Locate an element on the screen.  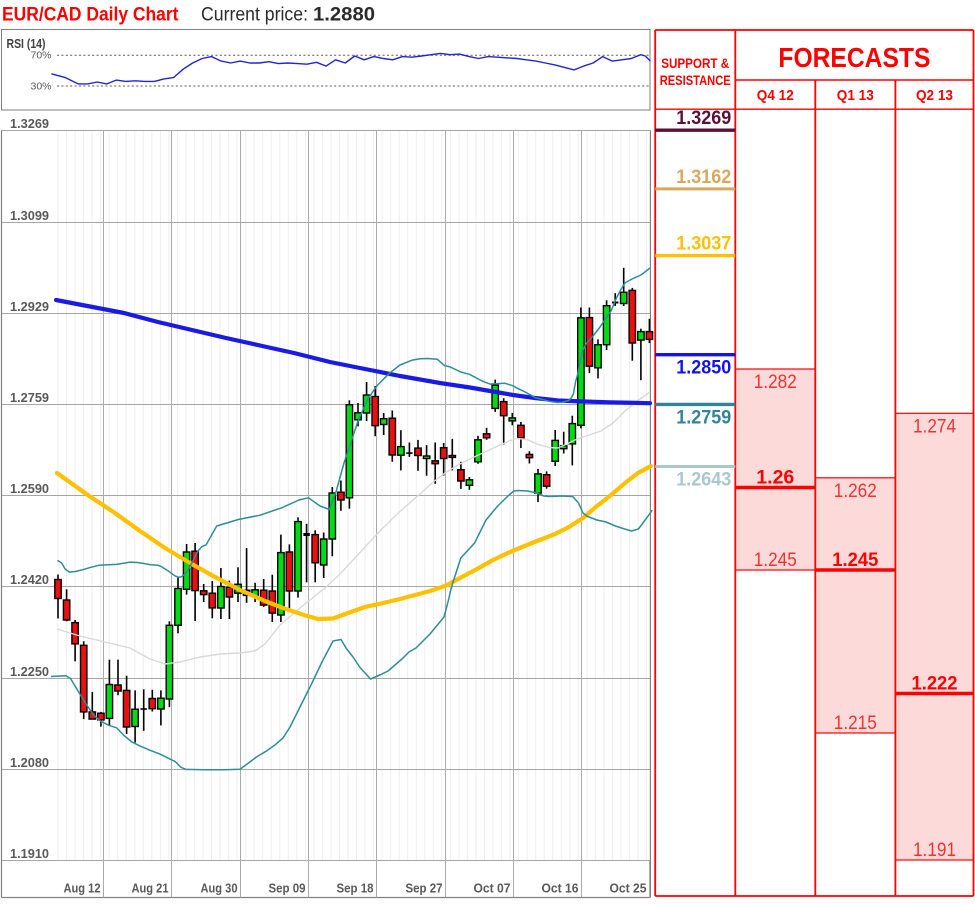
svg-text: Oct 07 is located at coordinates (492, 888).